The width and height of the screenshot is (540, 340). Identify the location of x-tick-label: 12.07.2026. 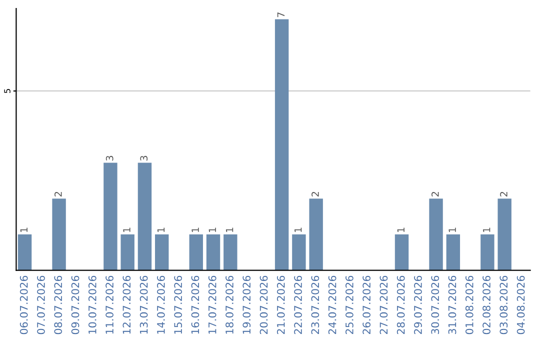
(126, 305).